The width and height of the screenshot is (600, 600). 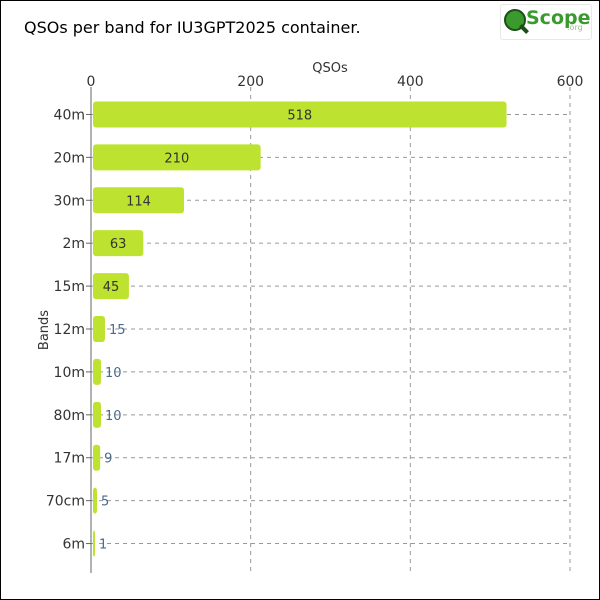 I want to click on y-tick-label: 40m, so click(x=69, y=115).